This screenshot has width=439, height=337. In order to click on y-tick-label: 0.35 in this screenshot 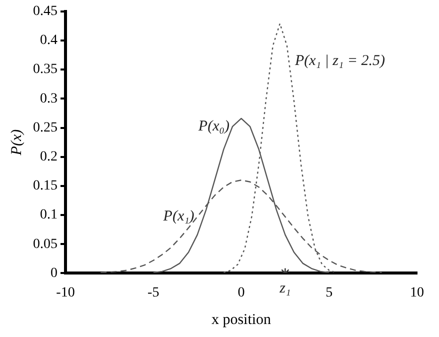, I will do `click(45, 70)`.